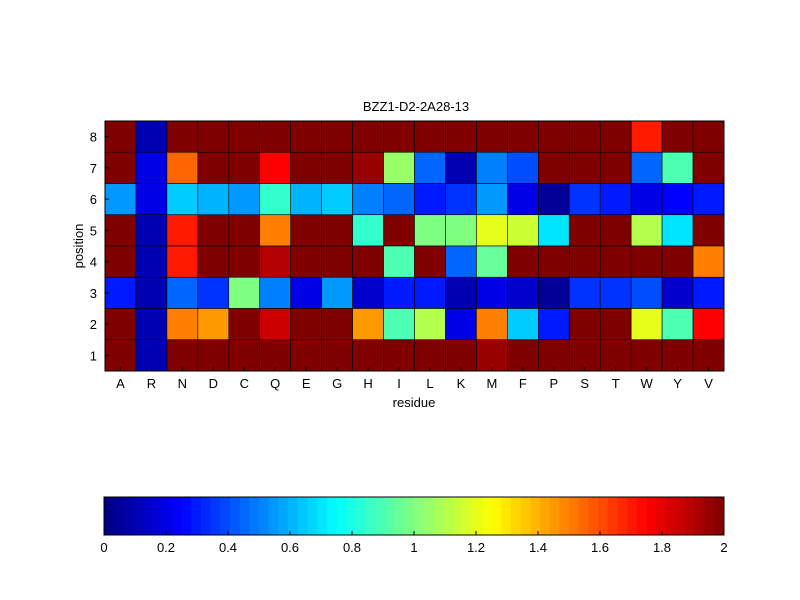 Image resolution: width=800 pixels, height=600 pixels. Describe the element at coordinates (103, 547) in the screenshot. I see `colorbar-tick-label: 0` at that location.